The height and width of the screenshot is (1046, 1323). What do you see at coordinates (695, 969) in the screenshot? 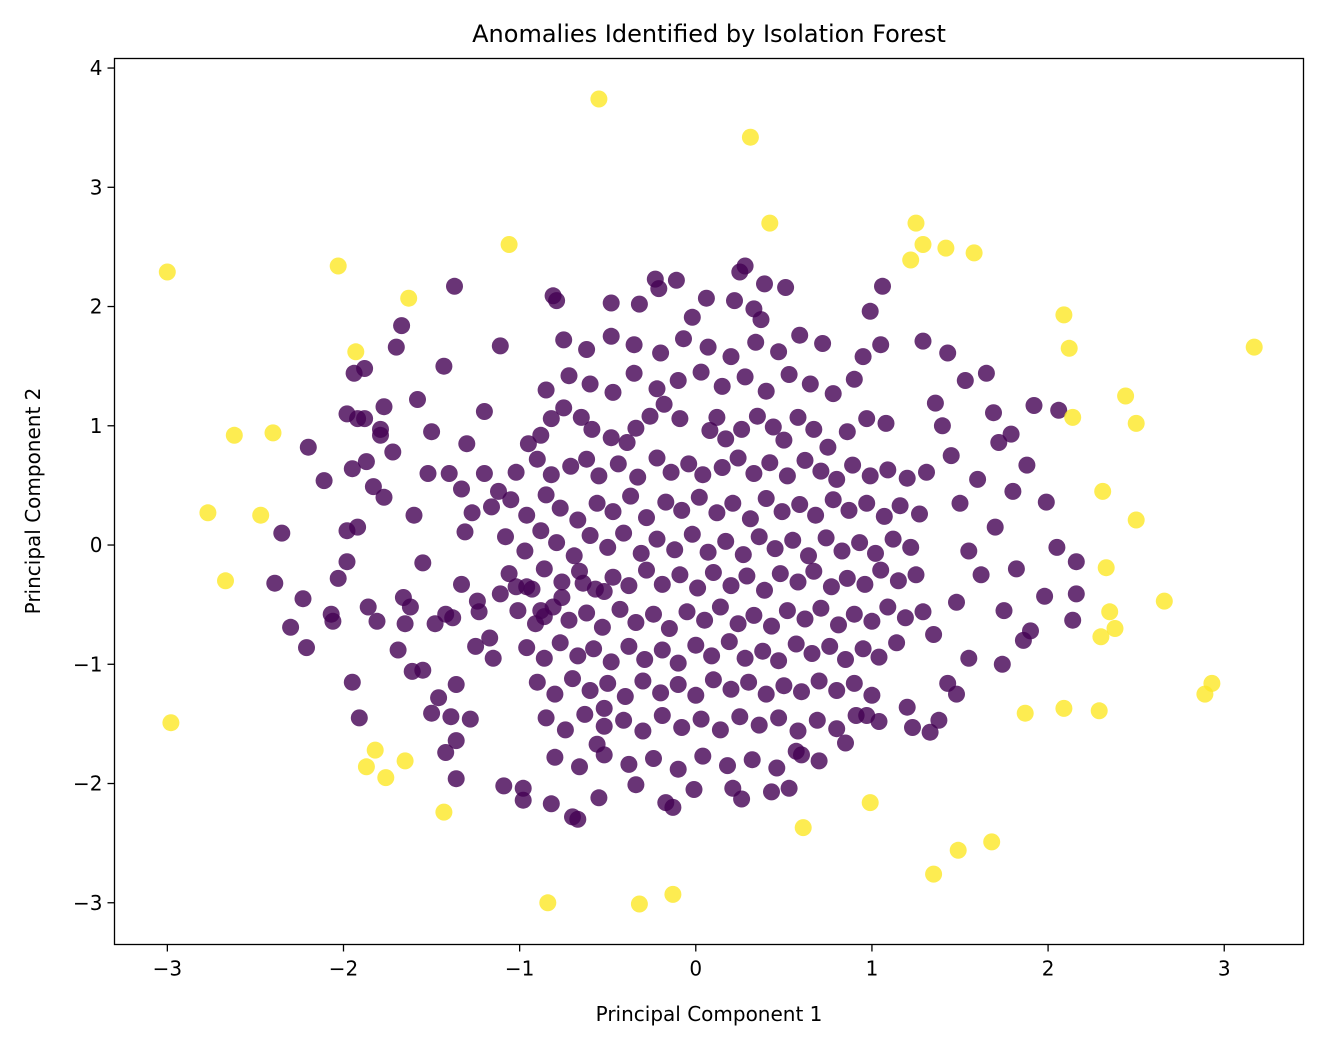
I see `x-tick-label: 0` at bounding box center [695, 969].